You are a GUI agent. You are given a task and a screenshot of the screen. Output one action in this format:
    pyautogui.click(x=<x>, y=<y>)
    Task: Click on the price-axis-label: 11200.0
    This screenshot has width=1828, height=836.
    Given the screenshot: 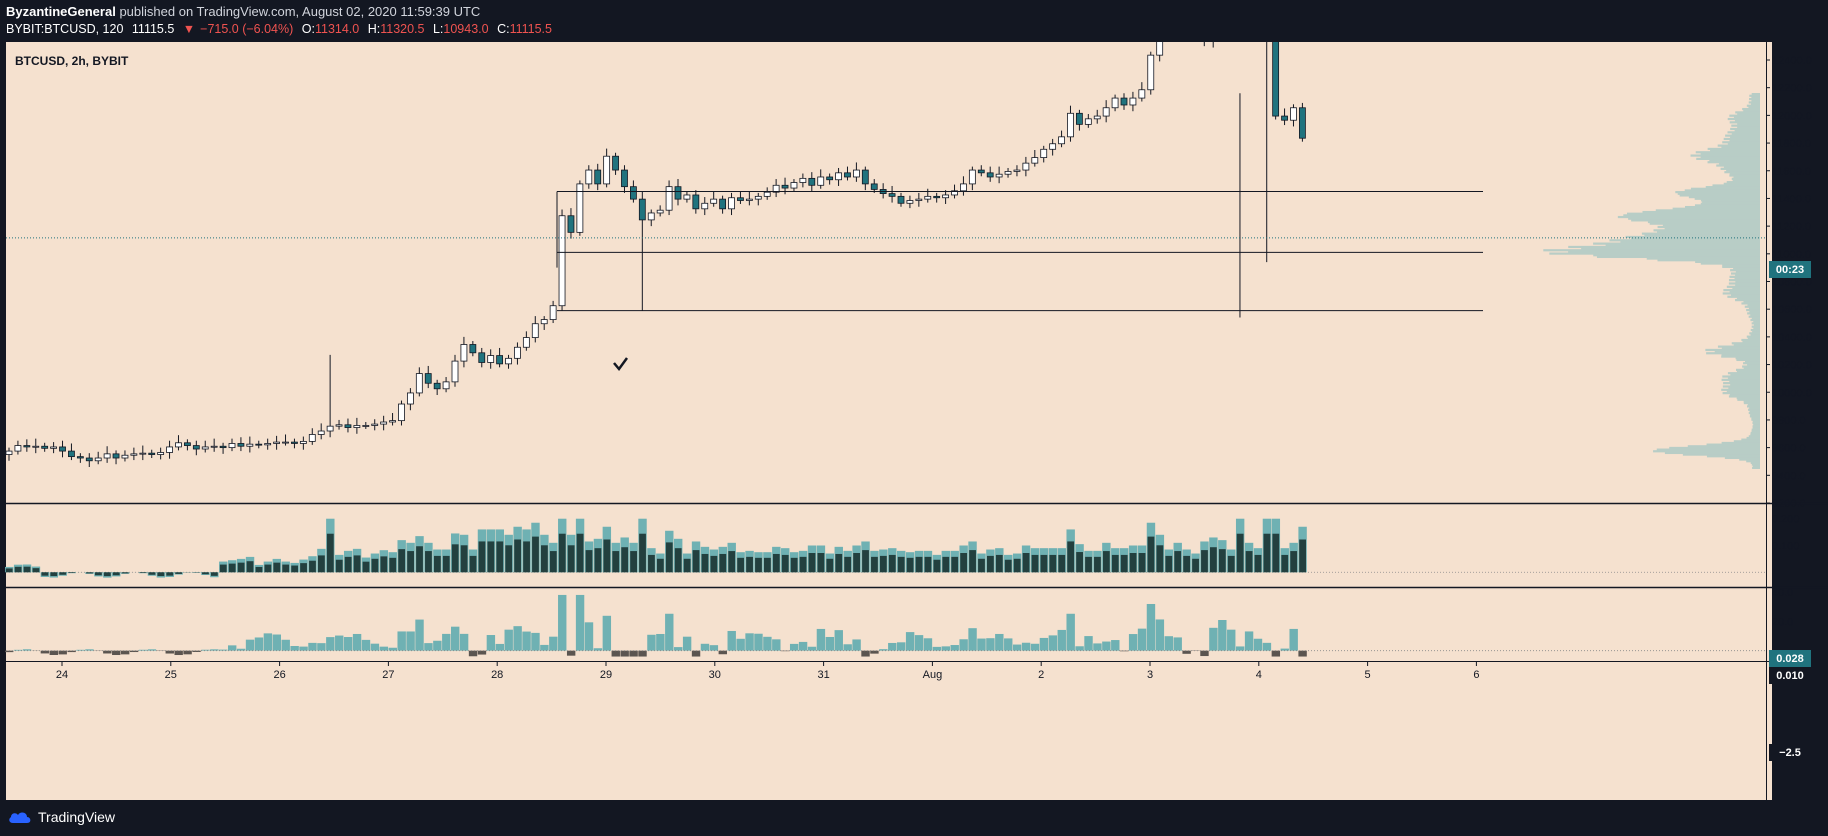 What is the action you would take?
    pyautogui.click(x=1791, y=227)
    